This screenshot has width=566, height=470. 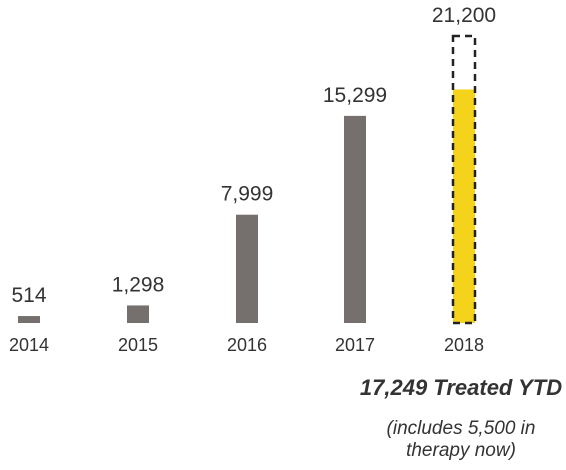 What do you see at coordinates (464, 345) in the screenshot?
I see `tick-label-2018: 2018` at bounding box center [464, 345].